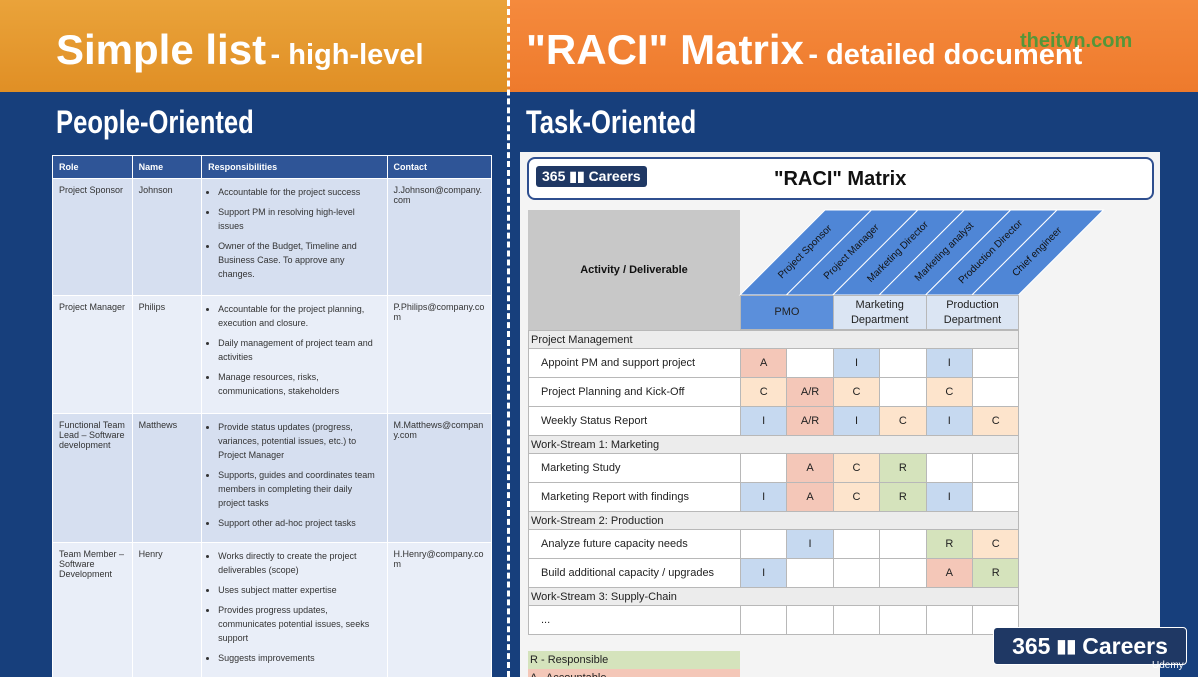  I want to click on role: Team Member – Software Development, so click(92, 609).